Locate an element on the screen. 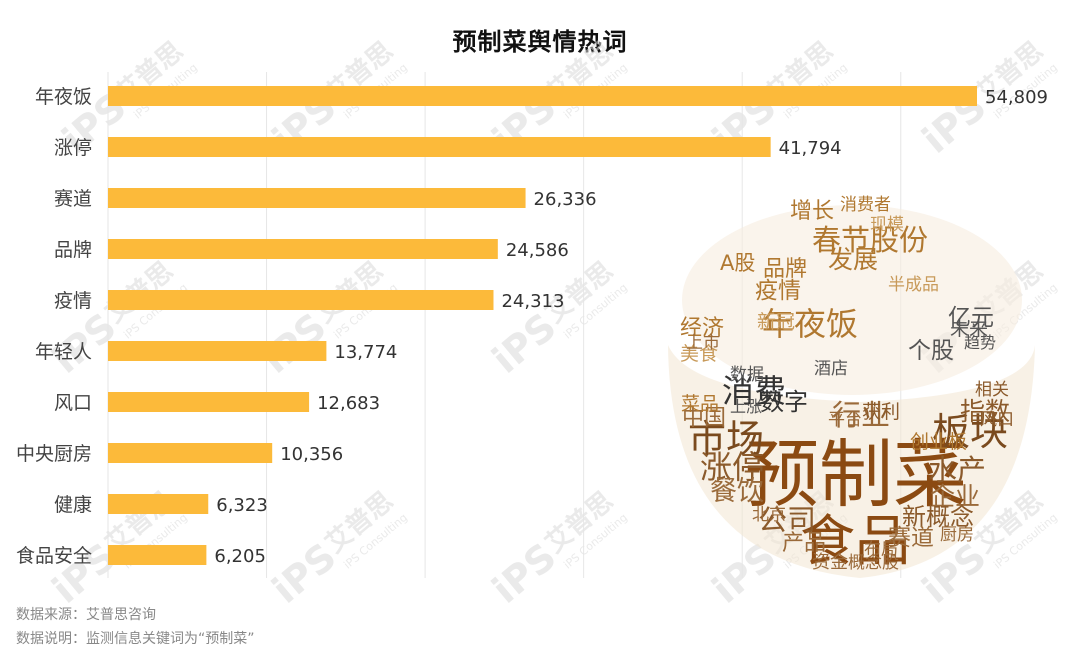 This screenshot has height=661, width=1080. cloud-word: 行业 is located at coordinates (861, 415).